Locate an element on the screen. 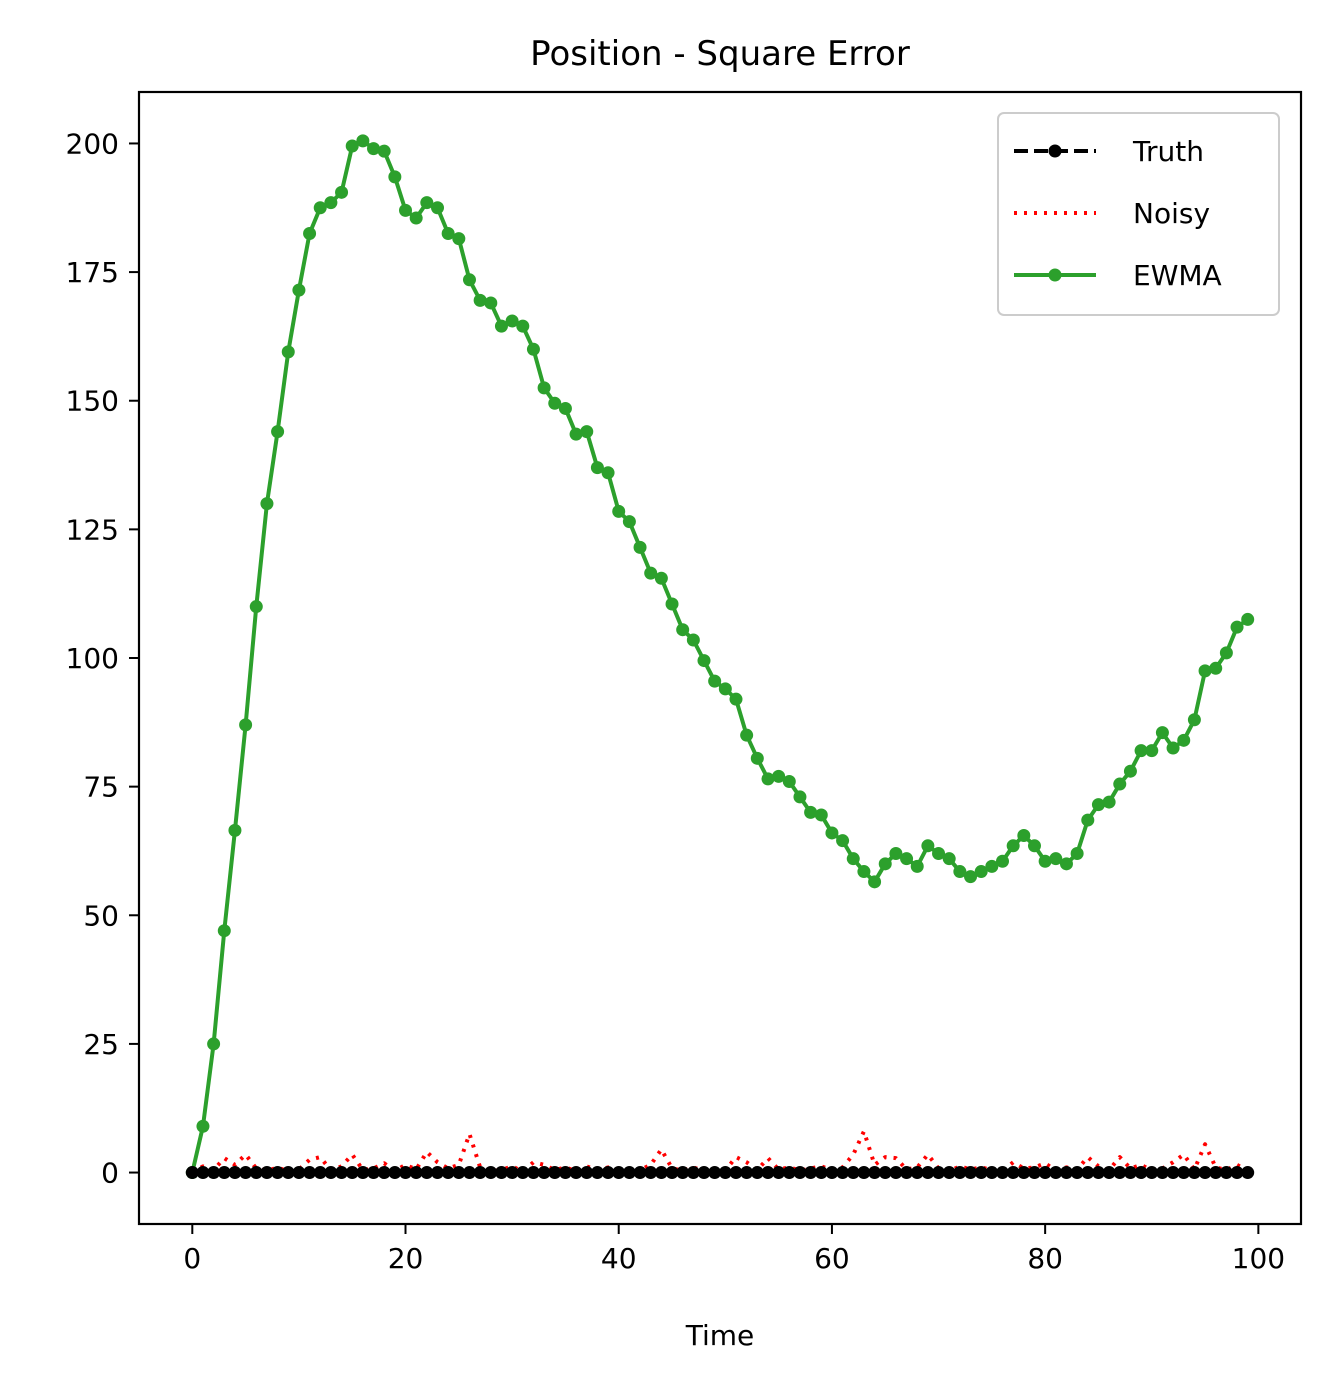 This screenshot has width=1331, height=1385. chart-title: Position - Square Error is located at coordinates (720, 54).